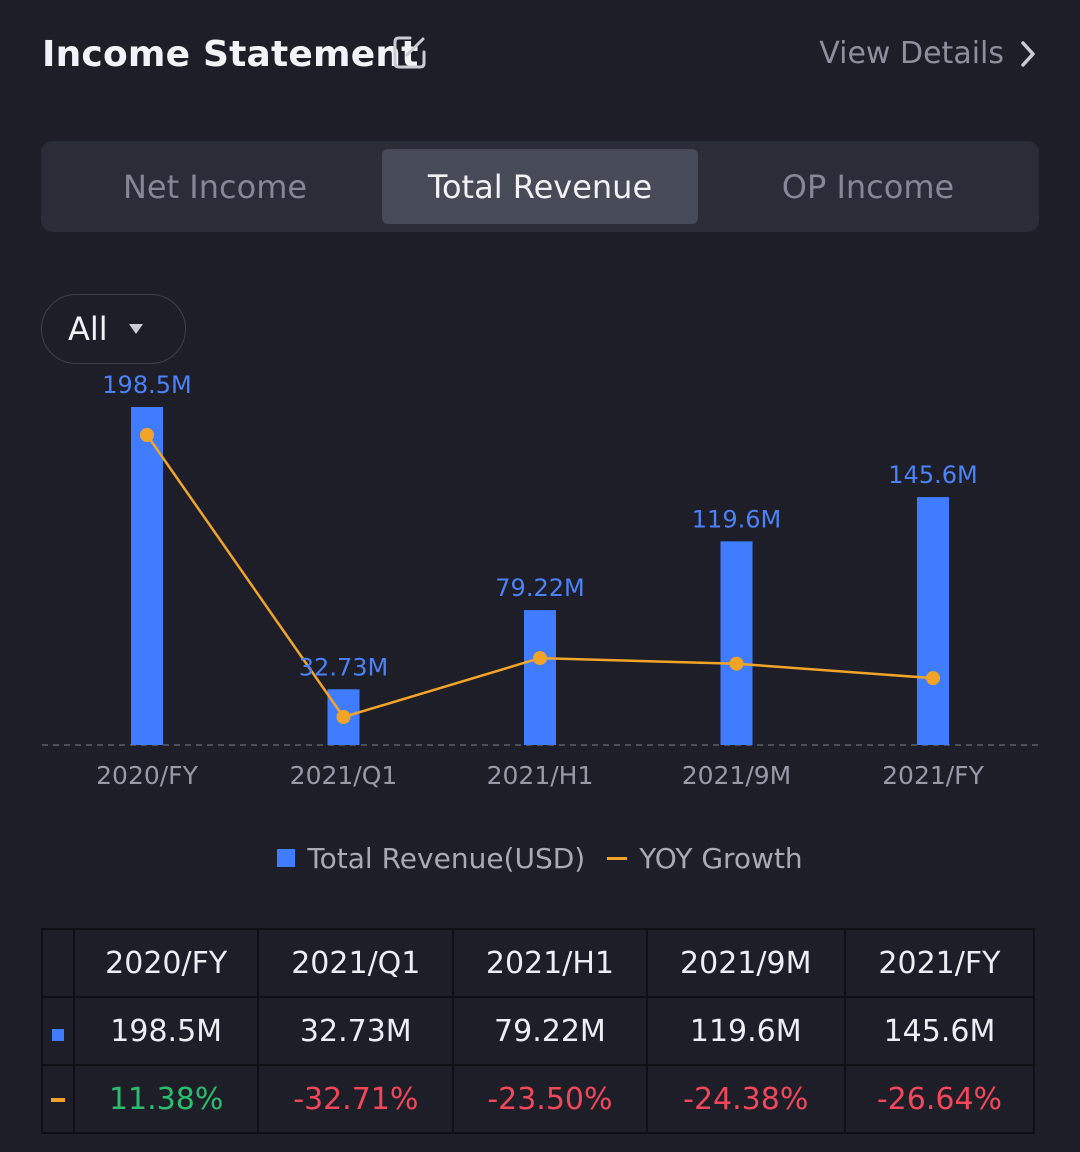  Describe the element at coordinates (343, 667) in the screenshot. I see `bar-value-label: 32.73M` at that location.